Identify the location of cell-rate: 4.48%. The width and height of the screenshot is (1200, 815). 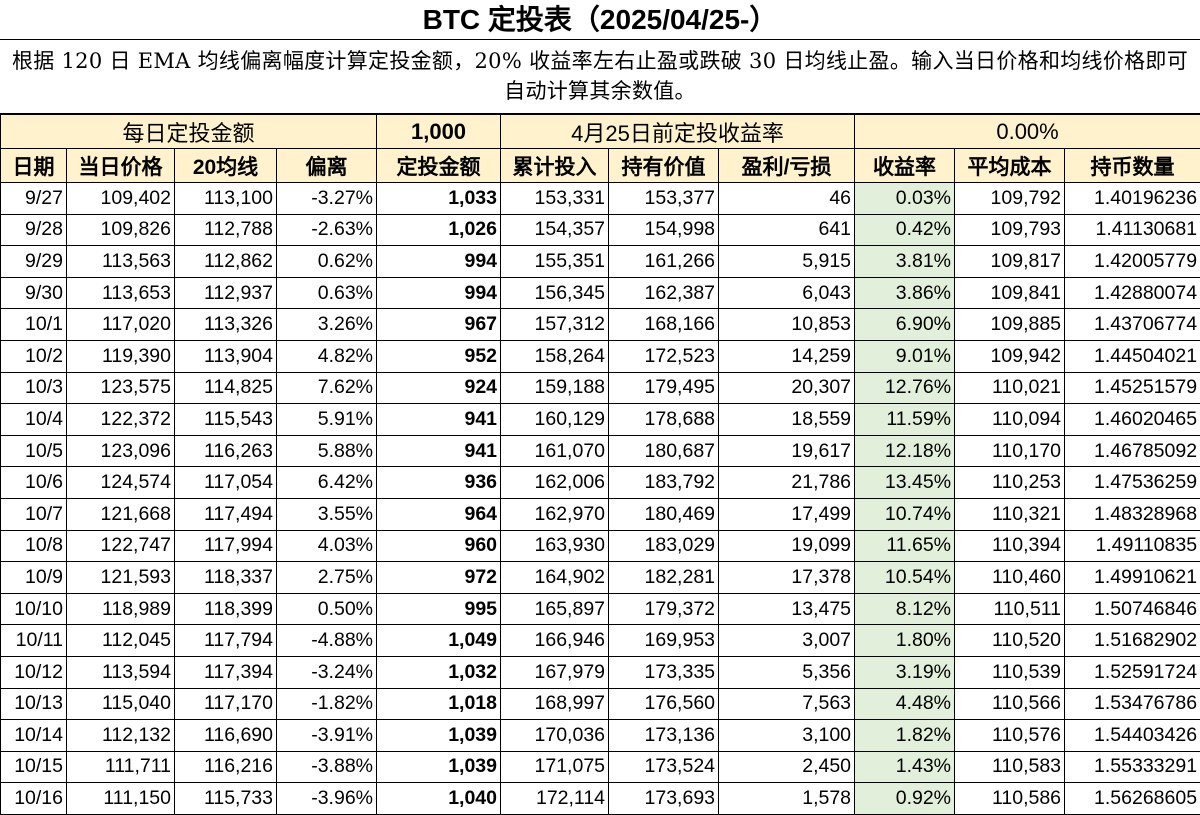
(905, 704).